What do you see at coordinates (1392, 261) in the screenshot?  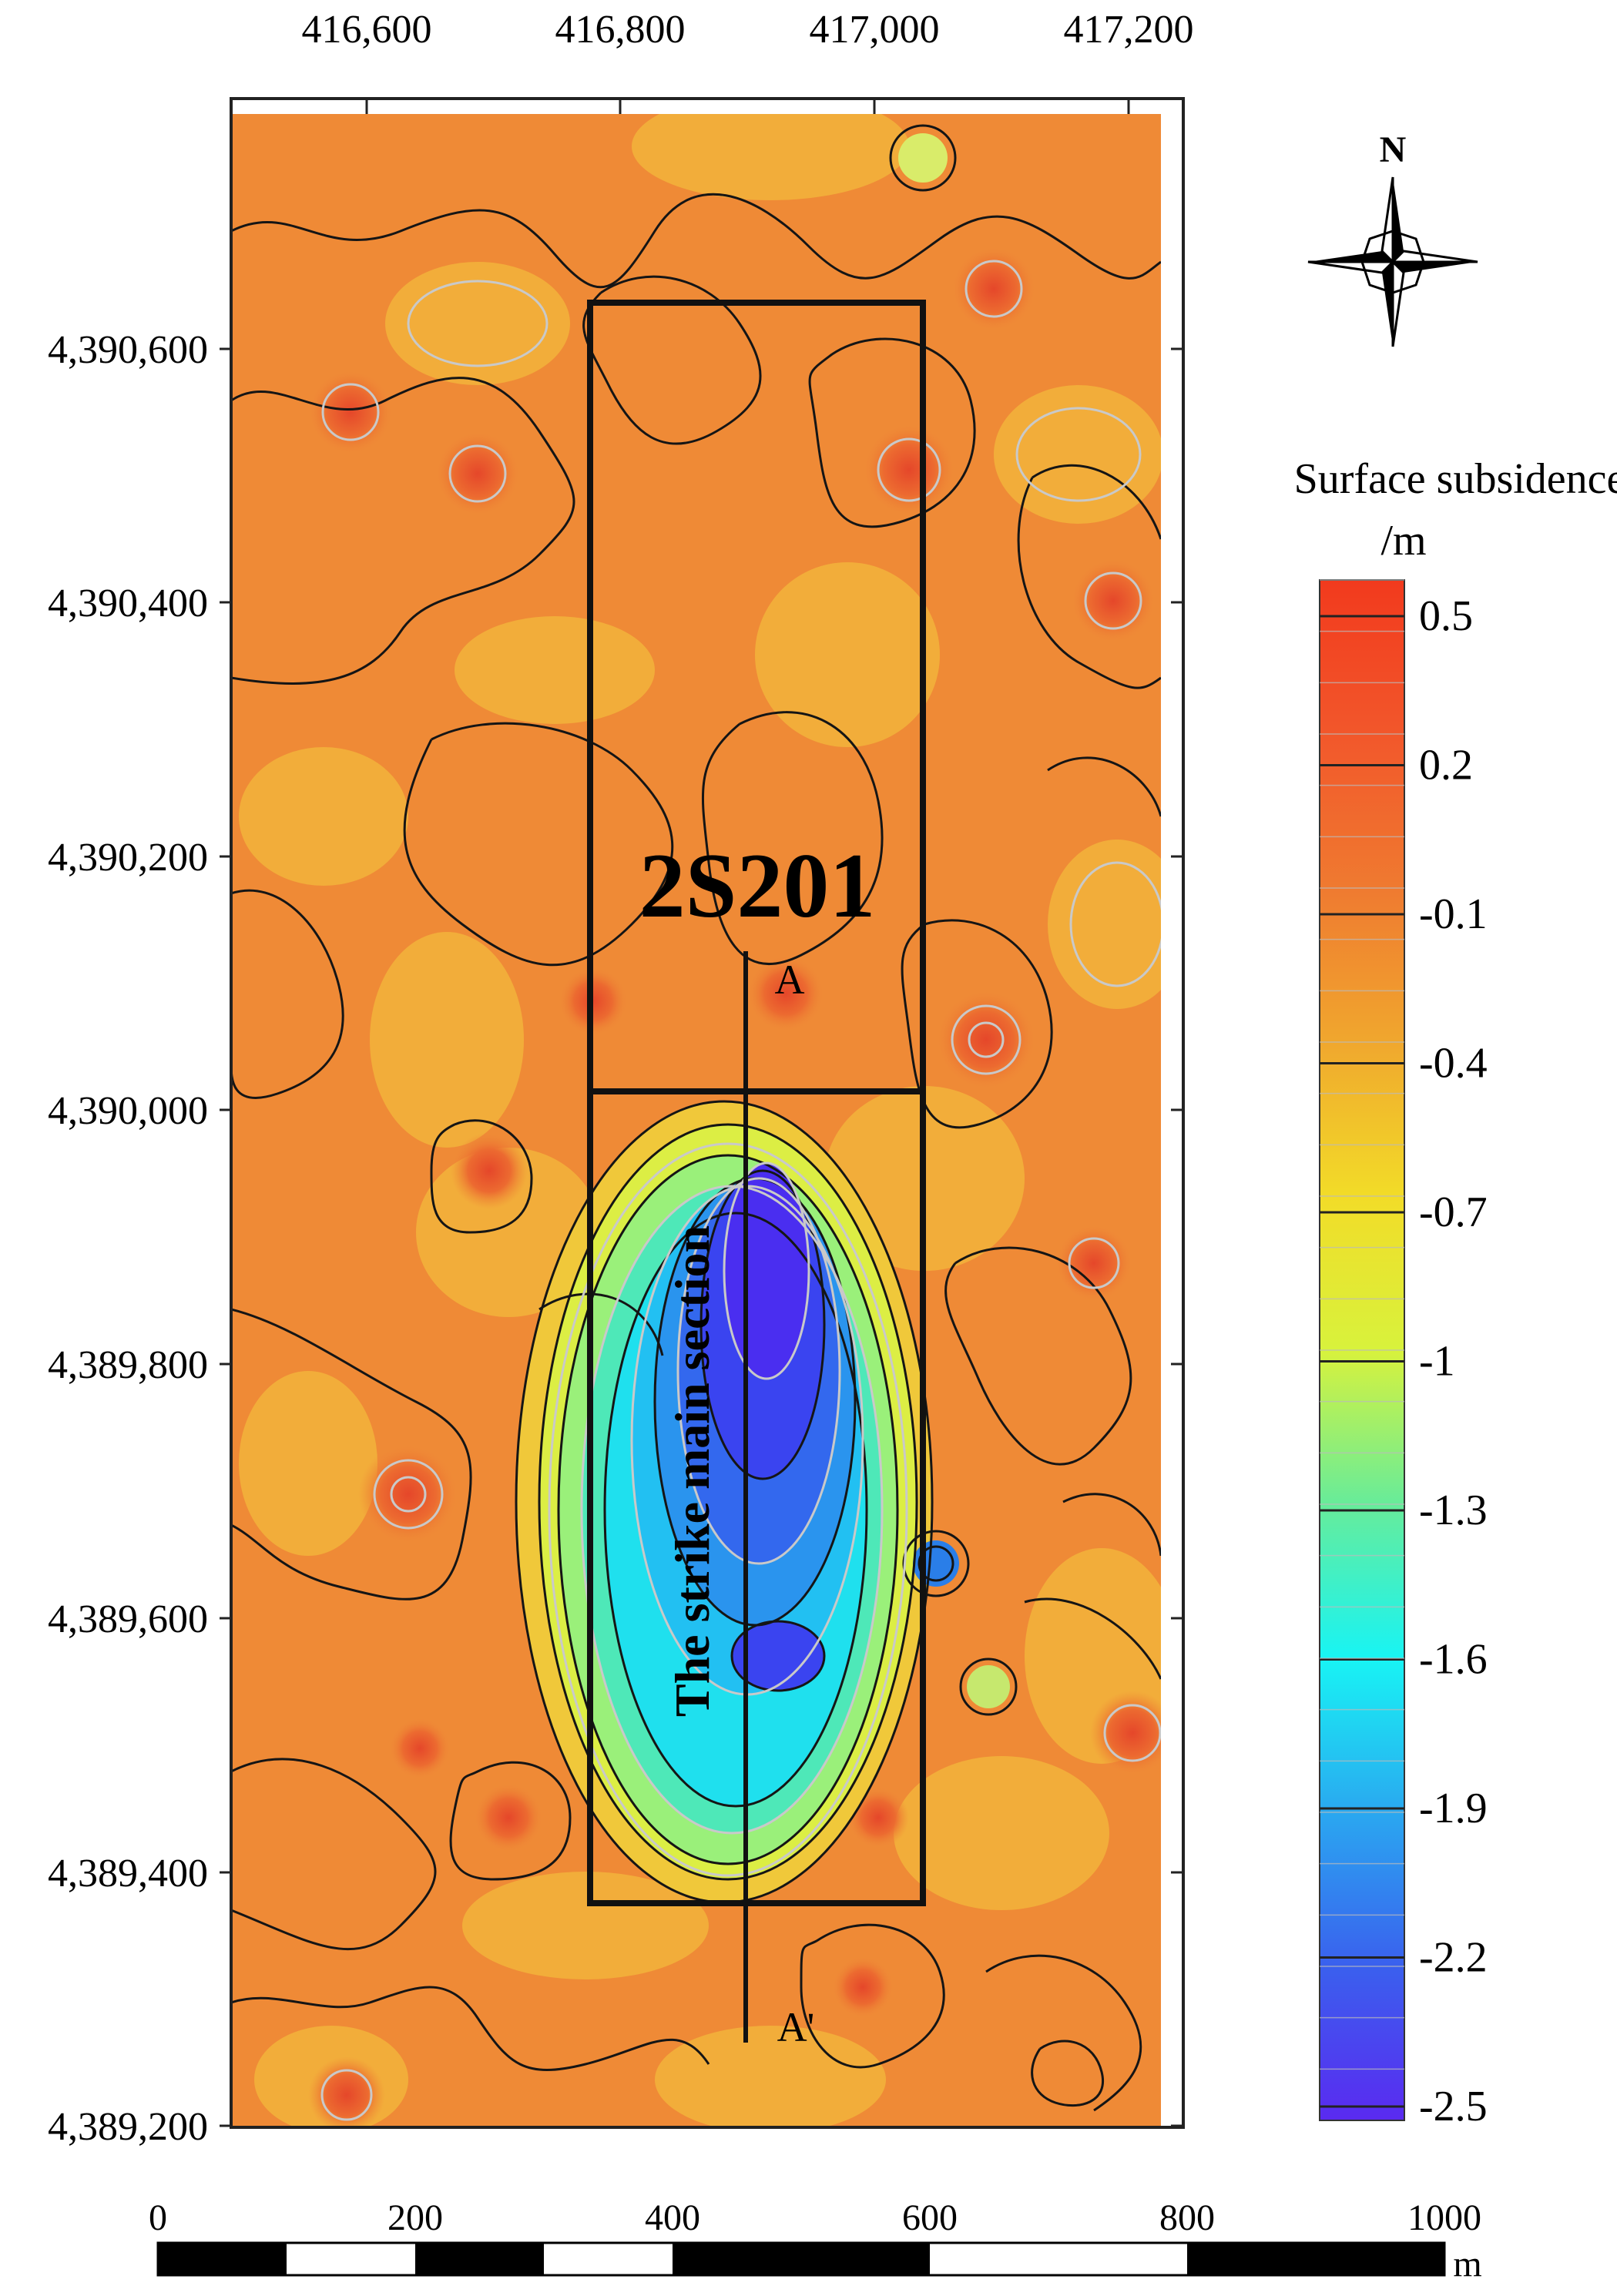 I see `north-arrow-icon` at bounding box center [1392, 261].